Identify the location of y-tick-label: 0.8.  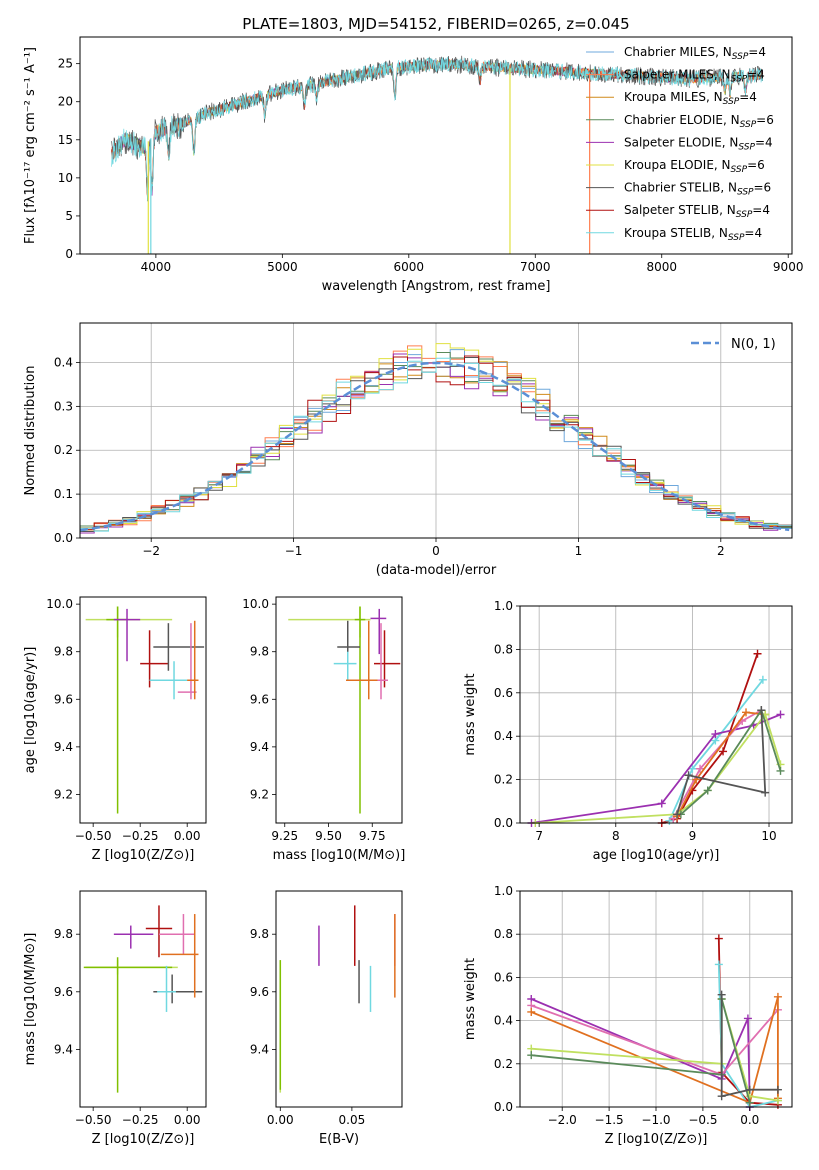
(503, 934).